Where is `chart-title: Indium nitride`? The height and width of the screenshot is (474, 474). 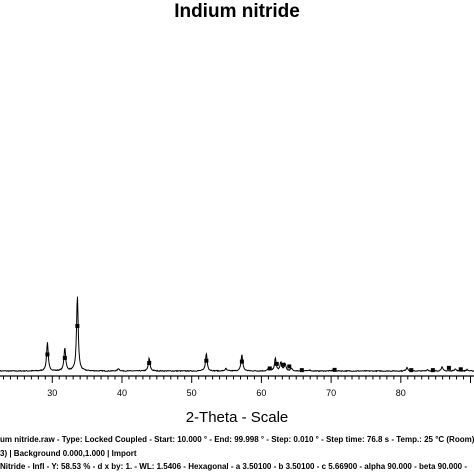 chart-title: Indium nitride is located at coordinates (237, 11).